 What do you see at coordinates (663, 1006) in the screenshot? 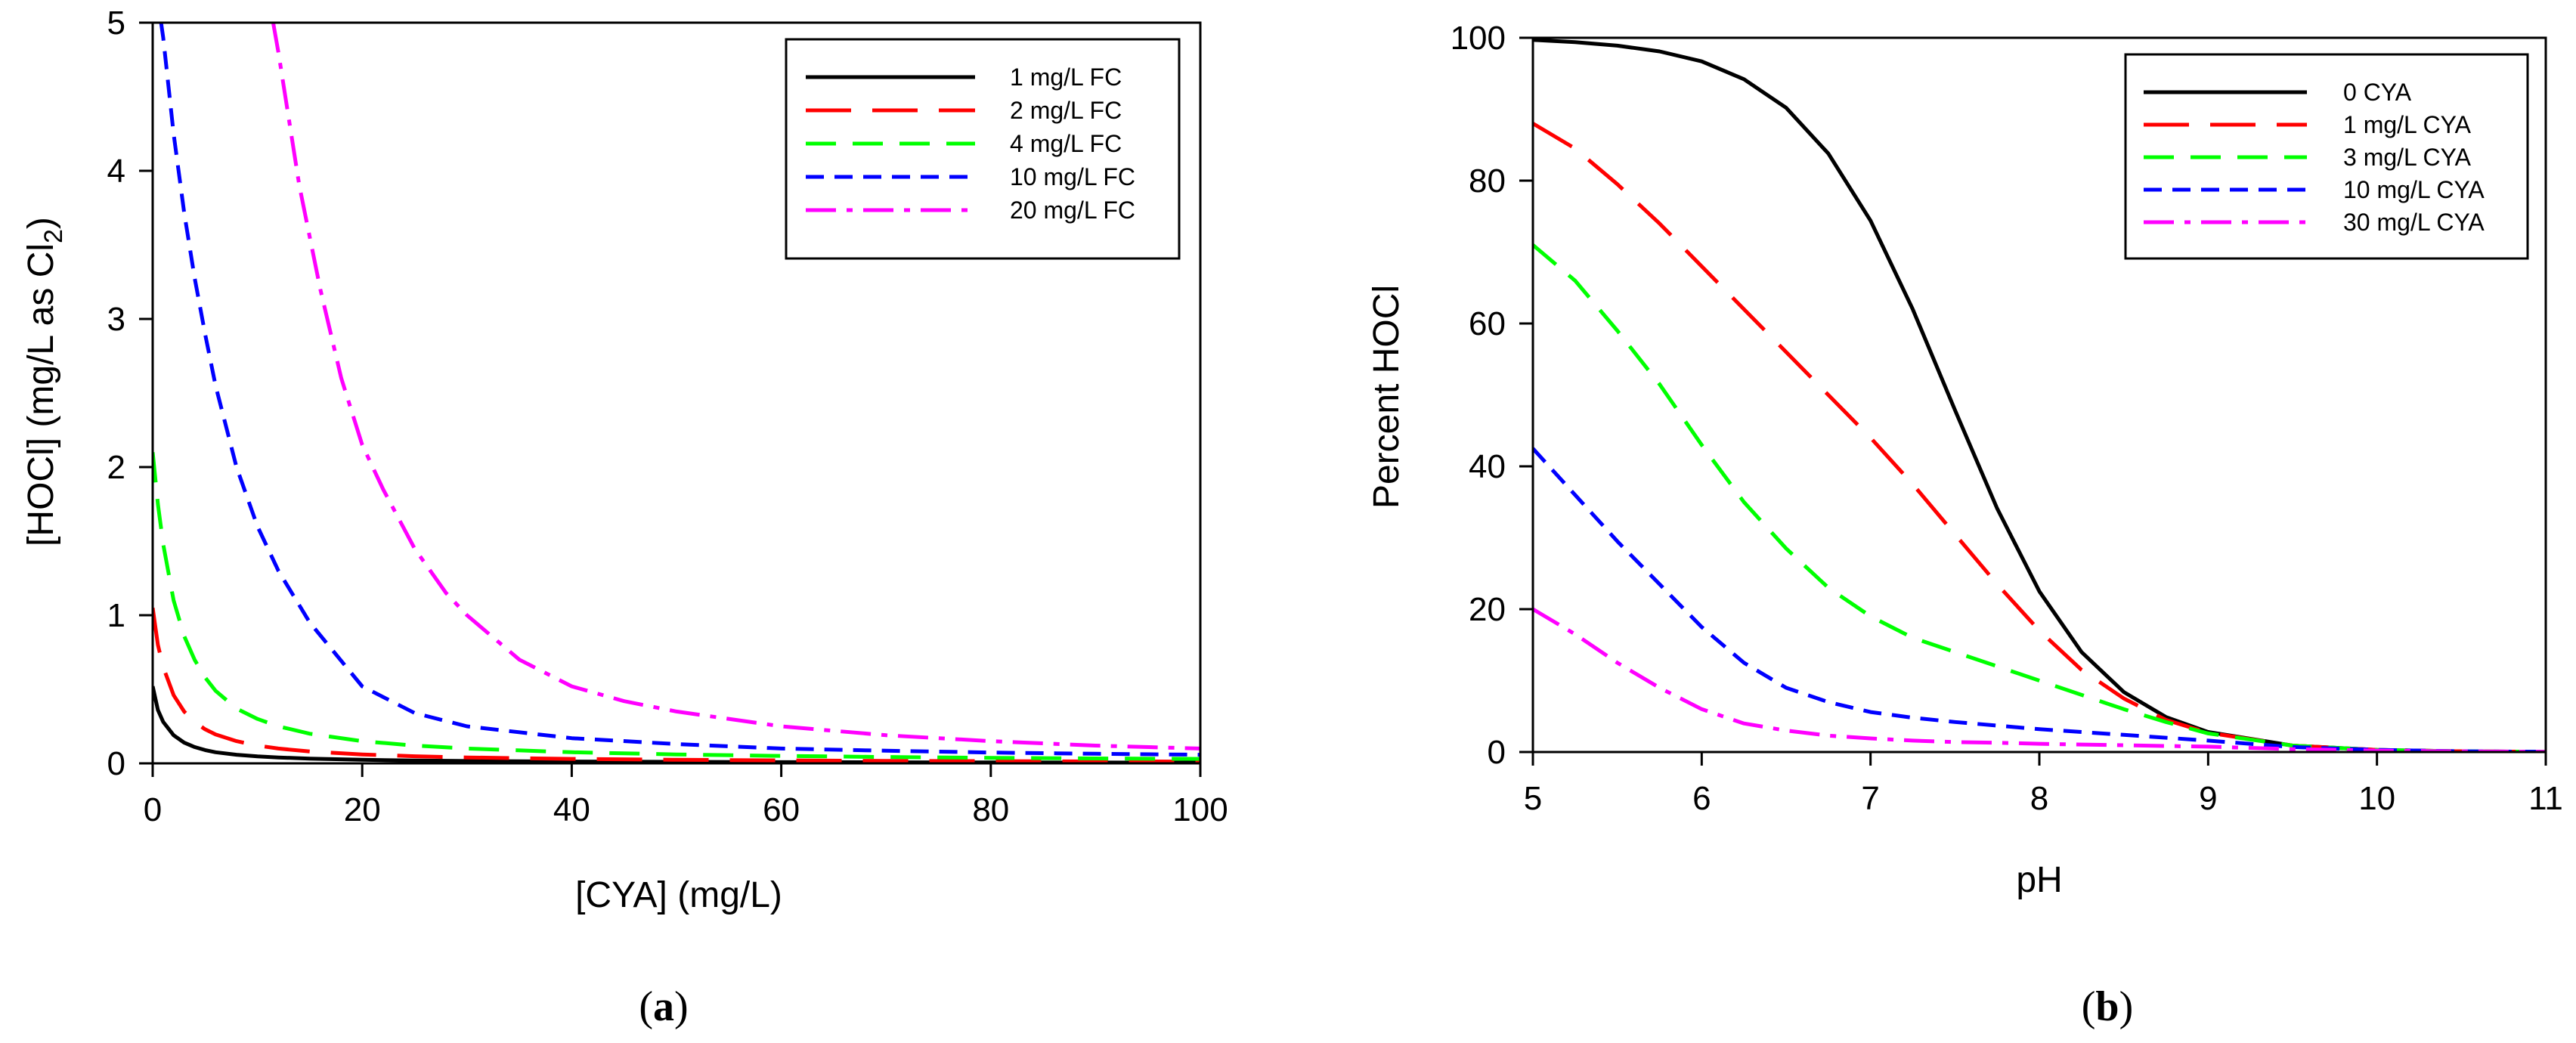
I see `panel-a-label: (a)` at bounding box center [663, 1006].